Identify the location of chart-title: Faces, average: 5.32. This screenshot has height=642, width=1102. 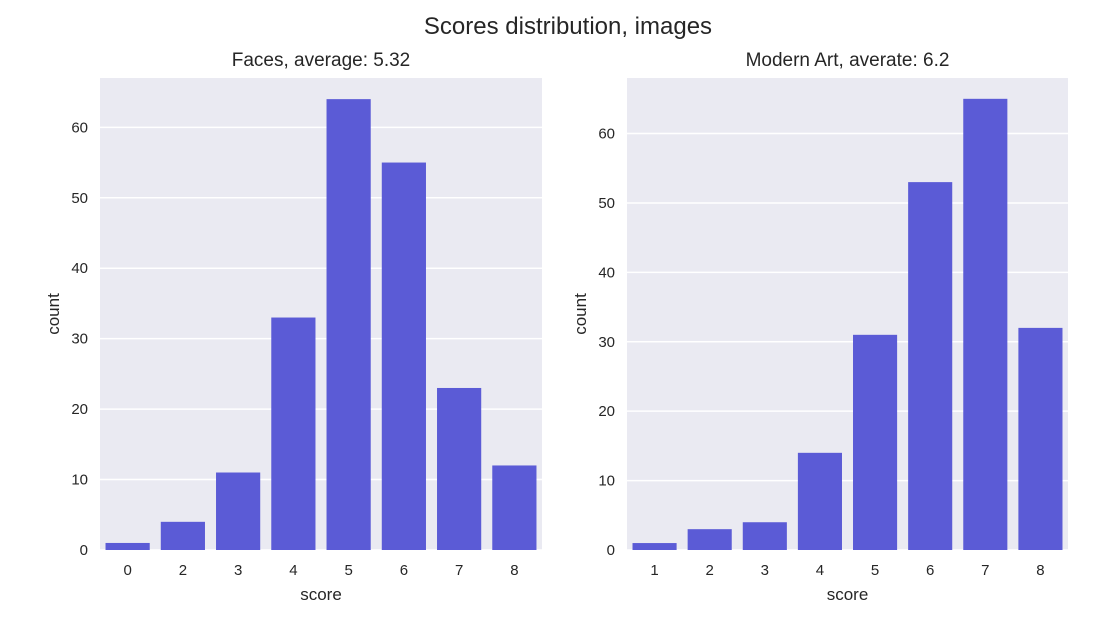
(321, 60).